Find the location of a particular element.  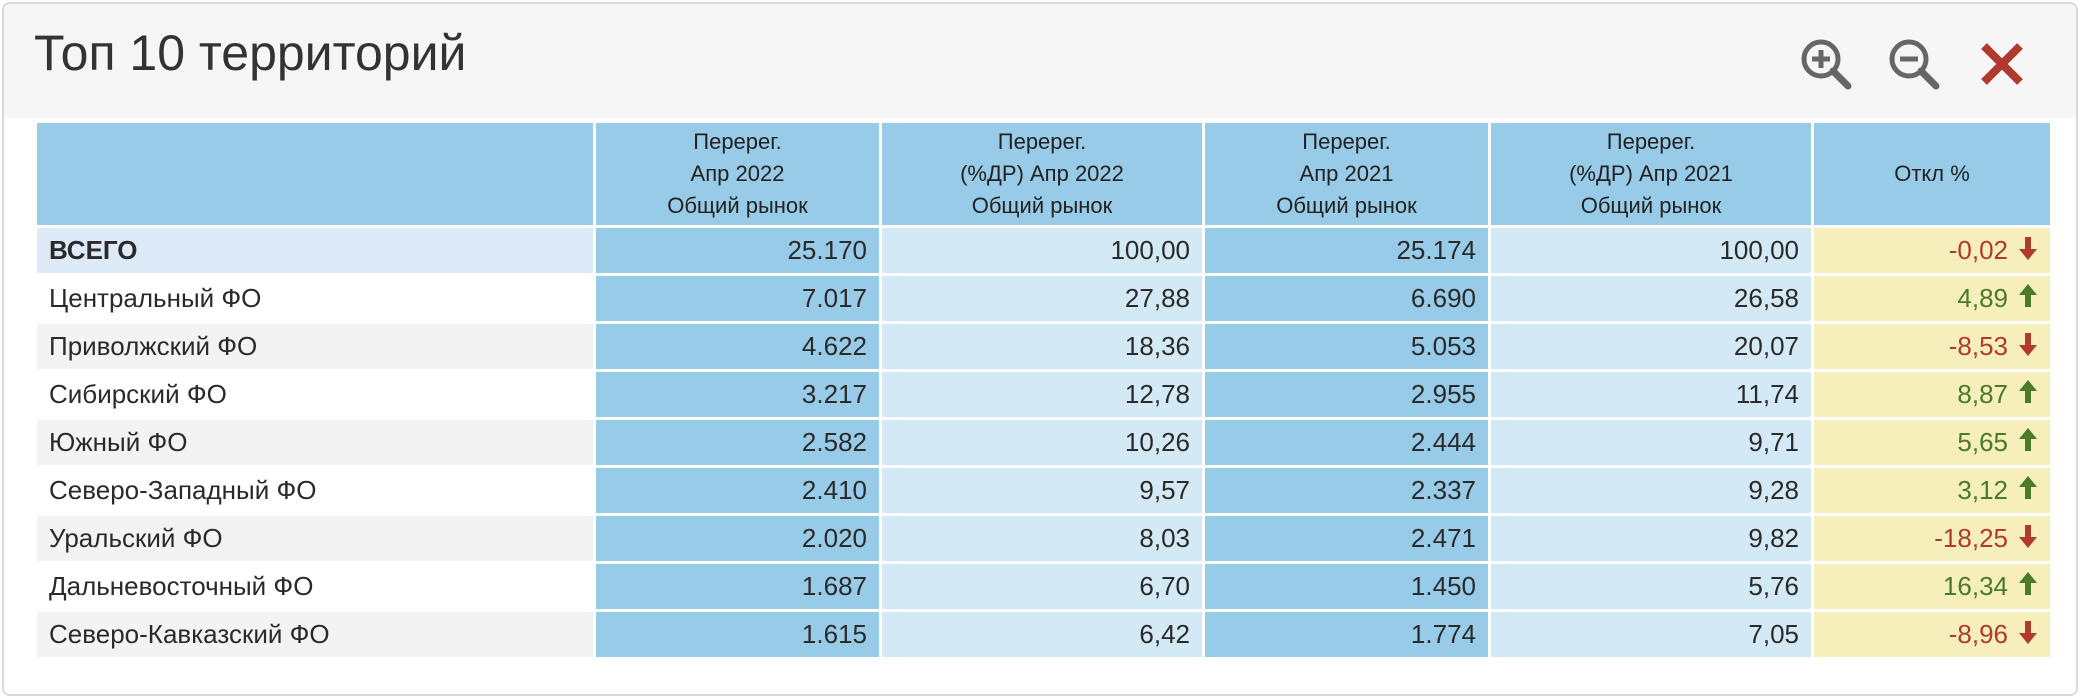

value-cell-v2: 8,03 is located at coordinates (1042, 538).